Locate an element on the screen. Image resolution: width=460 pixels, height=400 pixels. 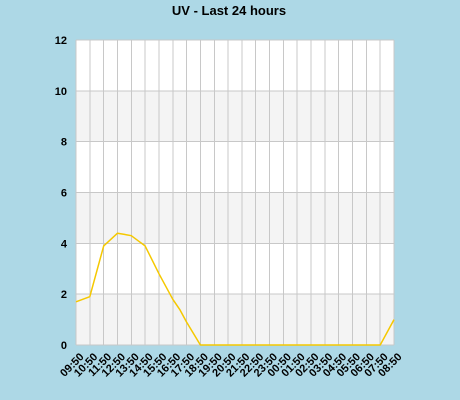
y-tick-label: 8 is located at coordinates (64, 143).